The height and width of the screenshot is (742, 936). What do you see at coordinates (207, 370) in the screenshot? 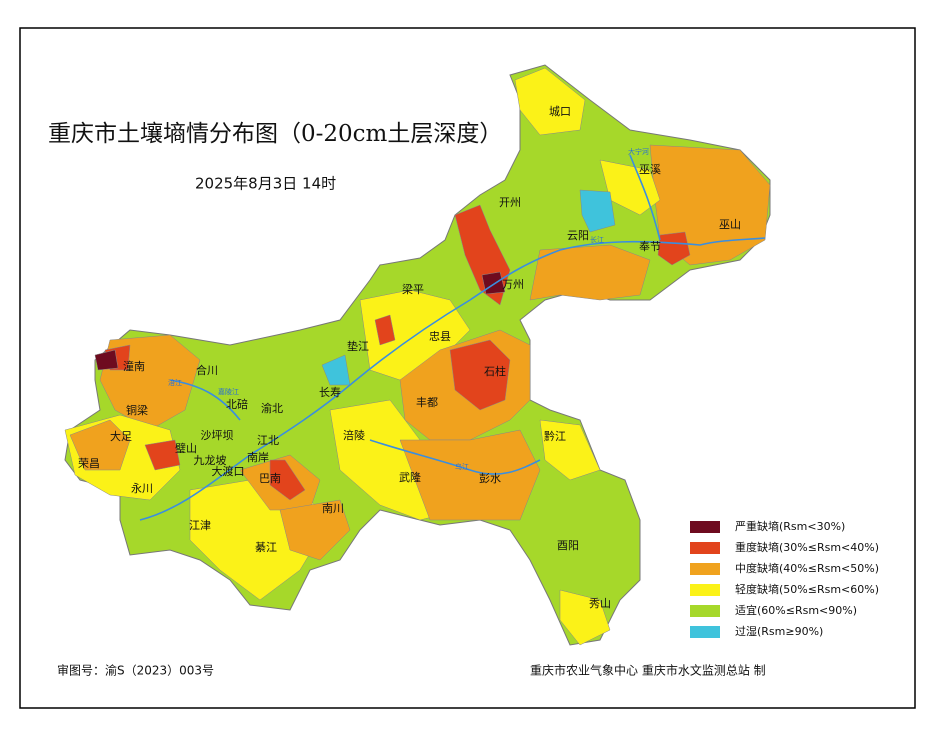
I see `district-label: 合川` at bounding box center [207, 370].